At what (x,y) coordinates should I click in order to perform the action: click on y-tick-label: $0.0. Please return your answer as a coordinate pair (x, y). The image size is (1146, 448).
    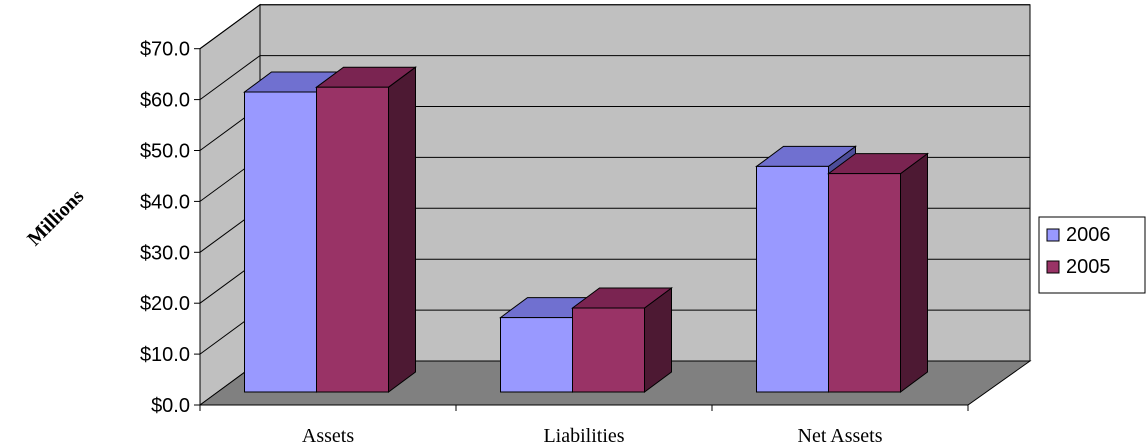
    Looking at the image, I should click on (170, 406).